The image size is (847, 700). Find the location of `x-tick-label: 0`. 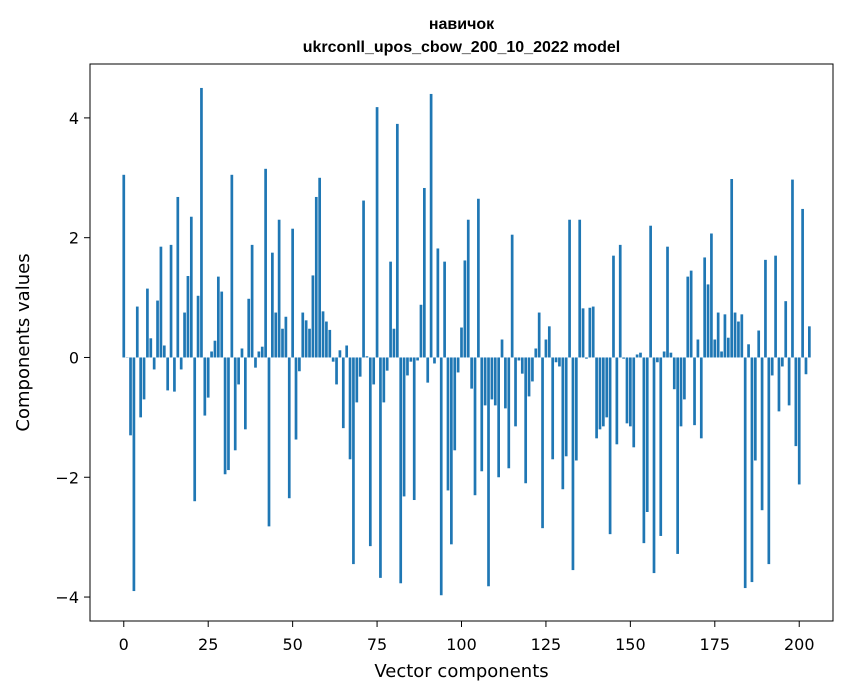

x-tick-label: 0 is located at coordinates (124, 644).